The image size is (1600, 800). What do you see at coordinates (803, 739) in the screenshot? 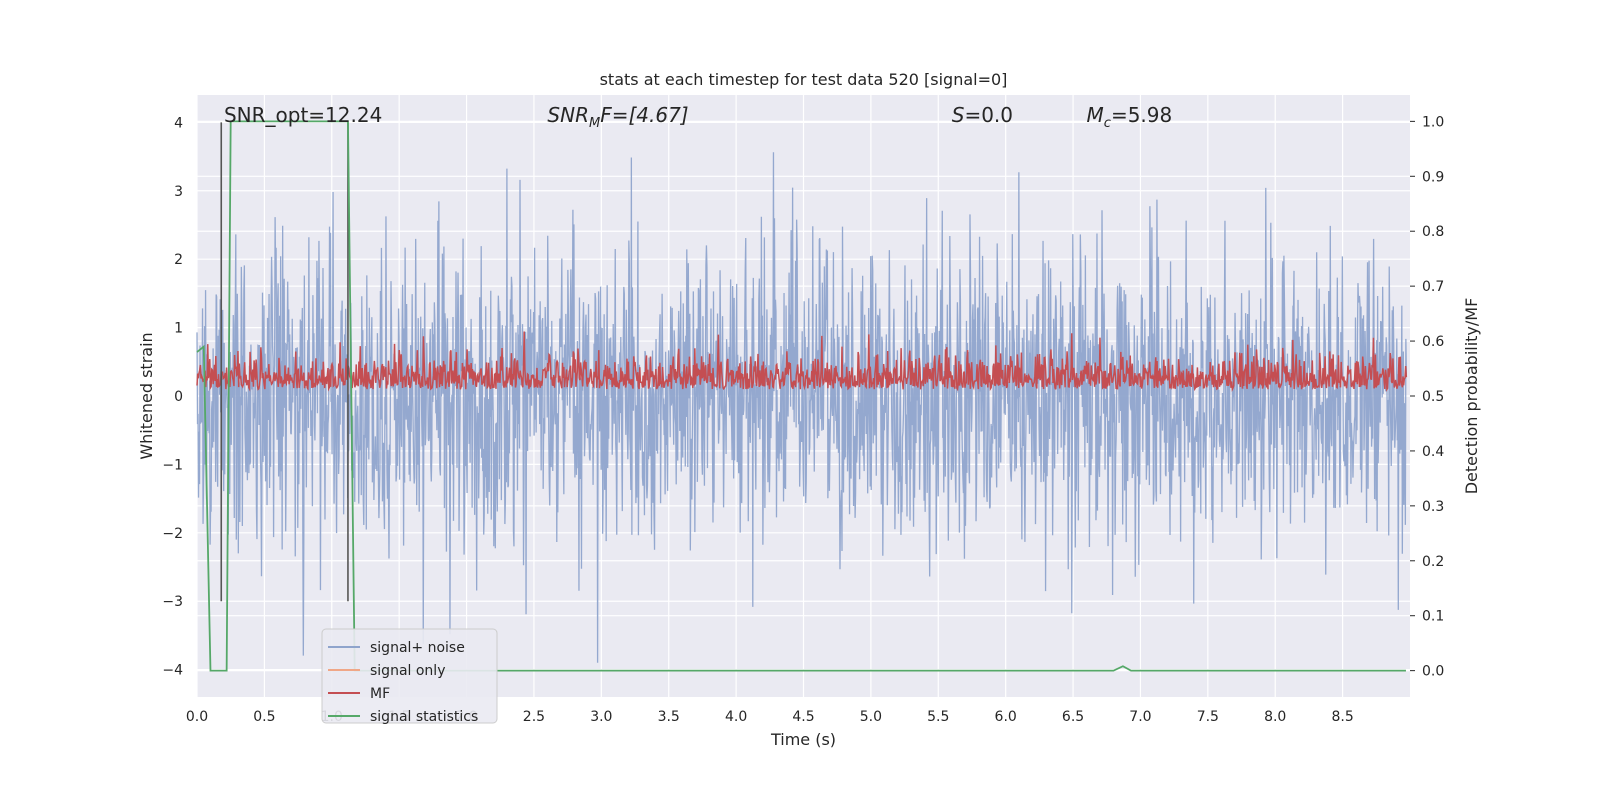
I see `x-axis-label: Time (s)` at bounding box center [803, 739].